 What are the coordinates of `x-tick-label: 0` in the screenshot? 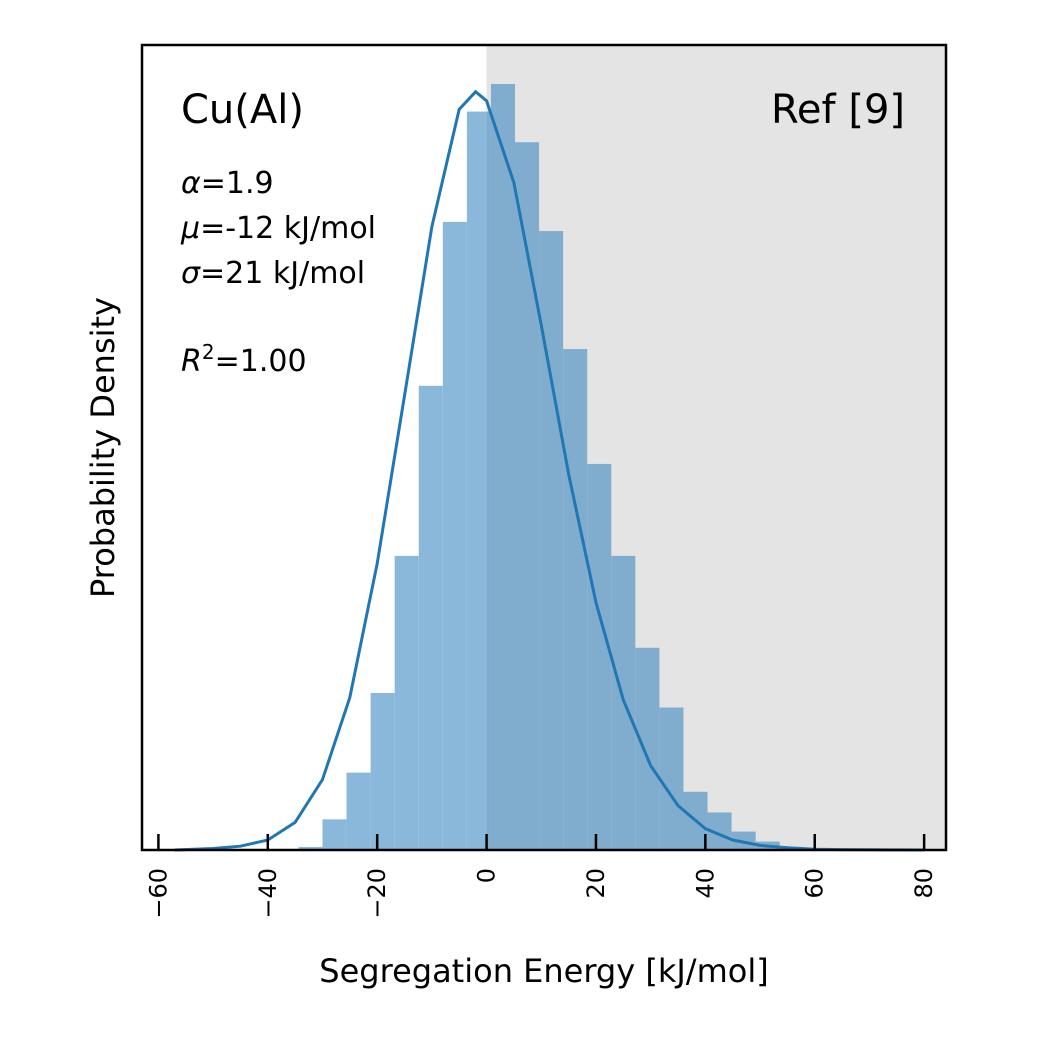 It's located at (487, 875).